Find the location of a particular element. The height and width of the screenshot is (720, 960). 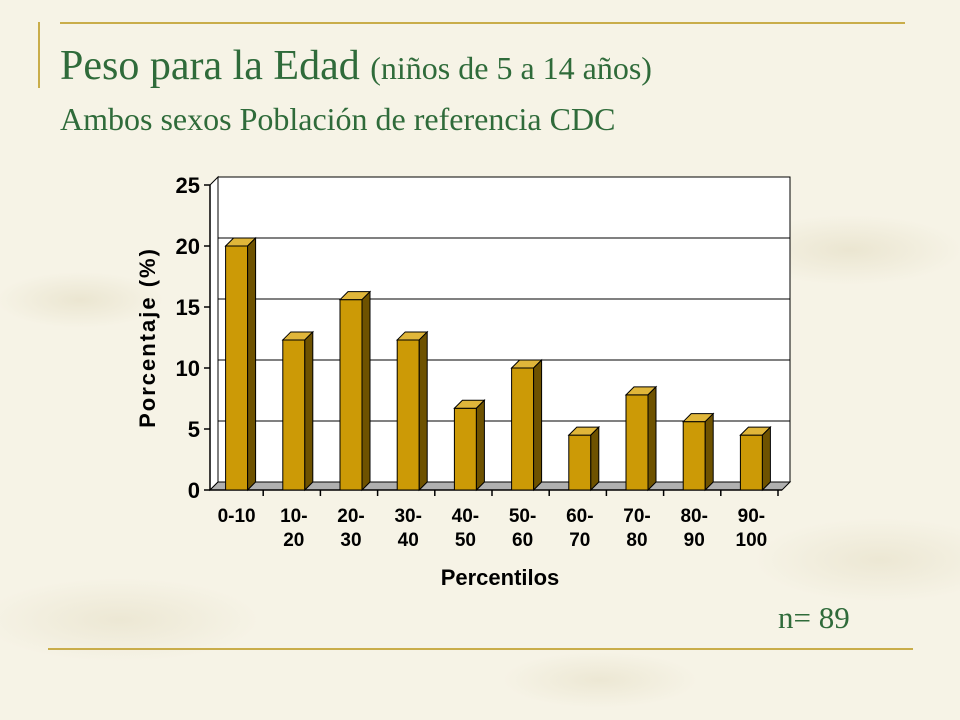

x-tick-label-line: 40 is located at coordinates (408, 540).